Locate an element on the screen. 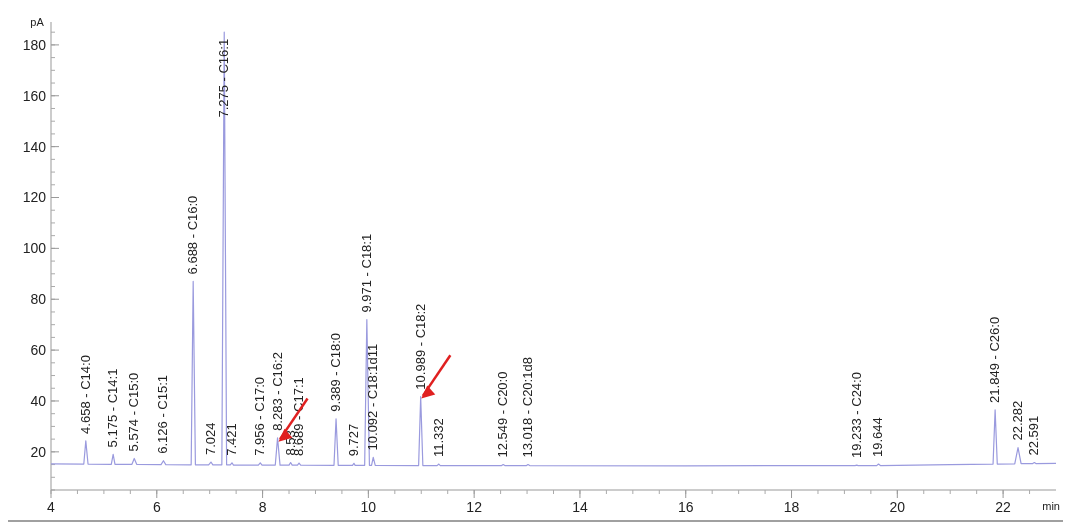  x-tick-label: 10 is located at coordinates (368, 507).